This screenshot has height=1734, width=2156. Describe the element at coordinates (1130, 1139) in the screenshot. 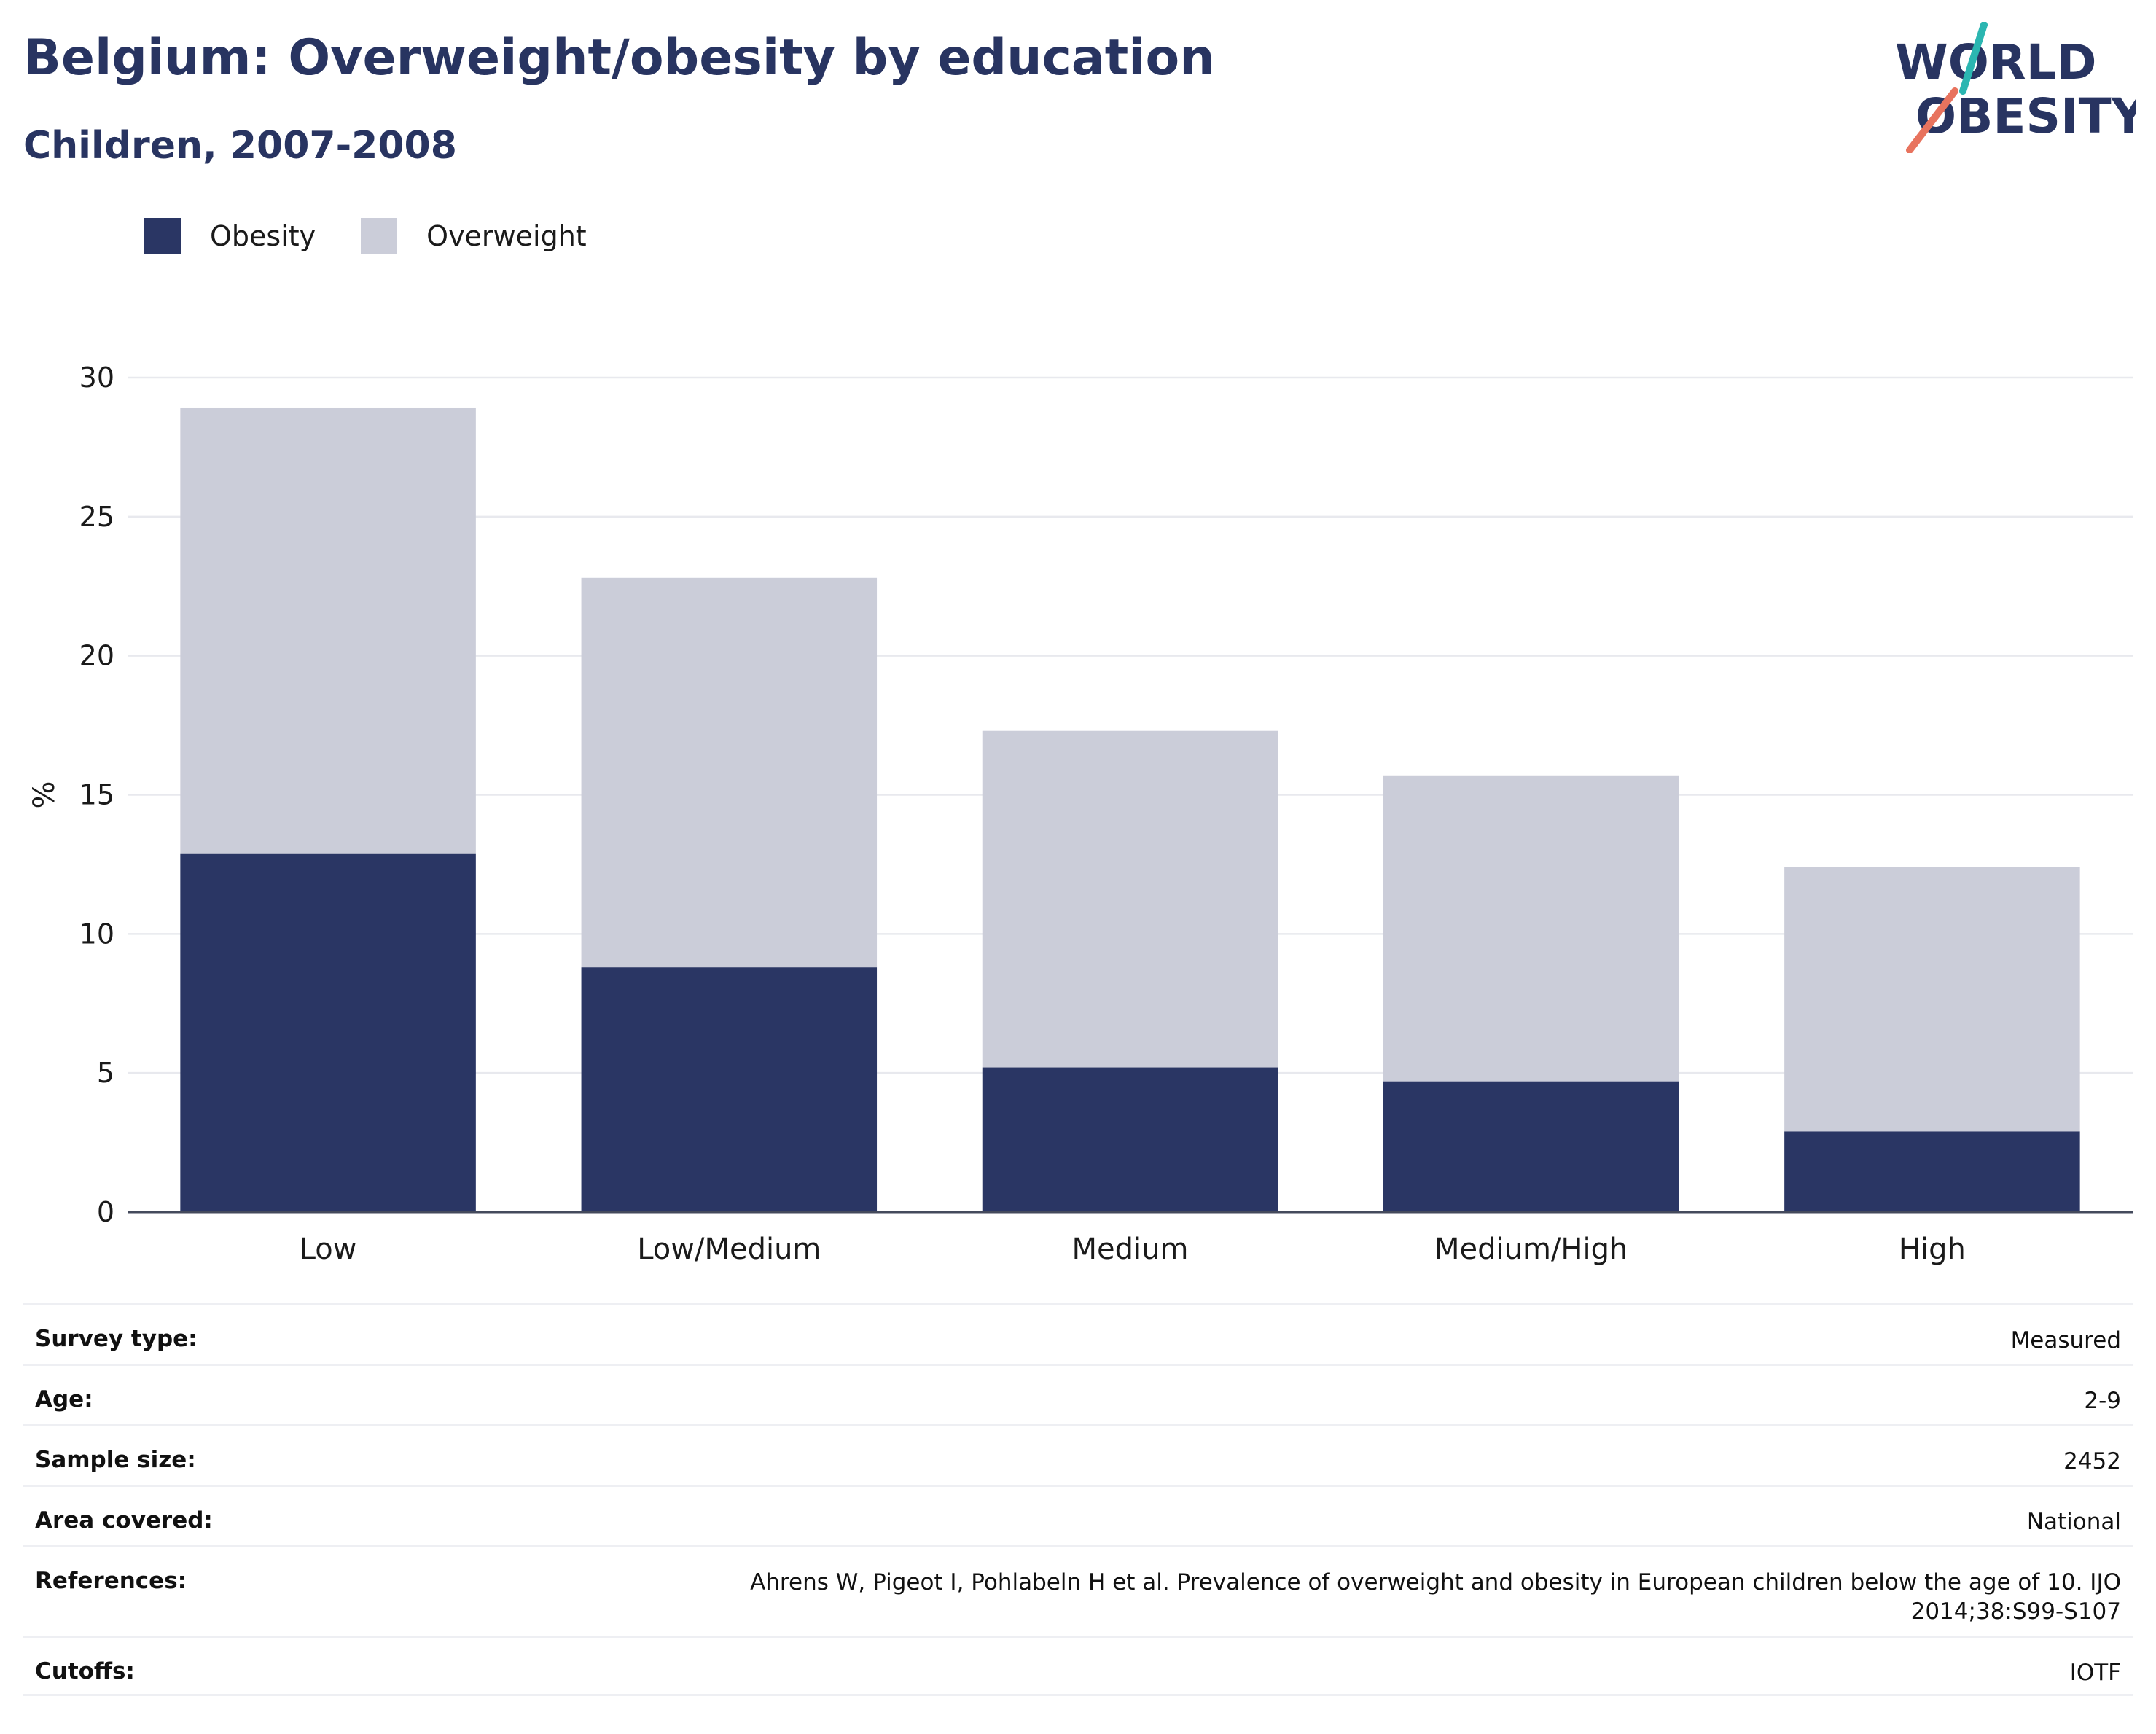

I see `bar-obesity-medium` at that location.